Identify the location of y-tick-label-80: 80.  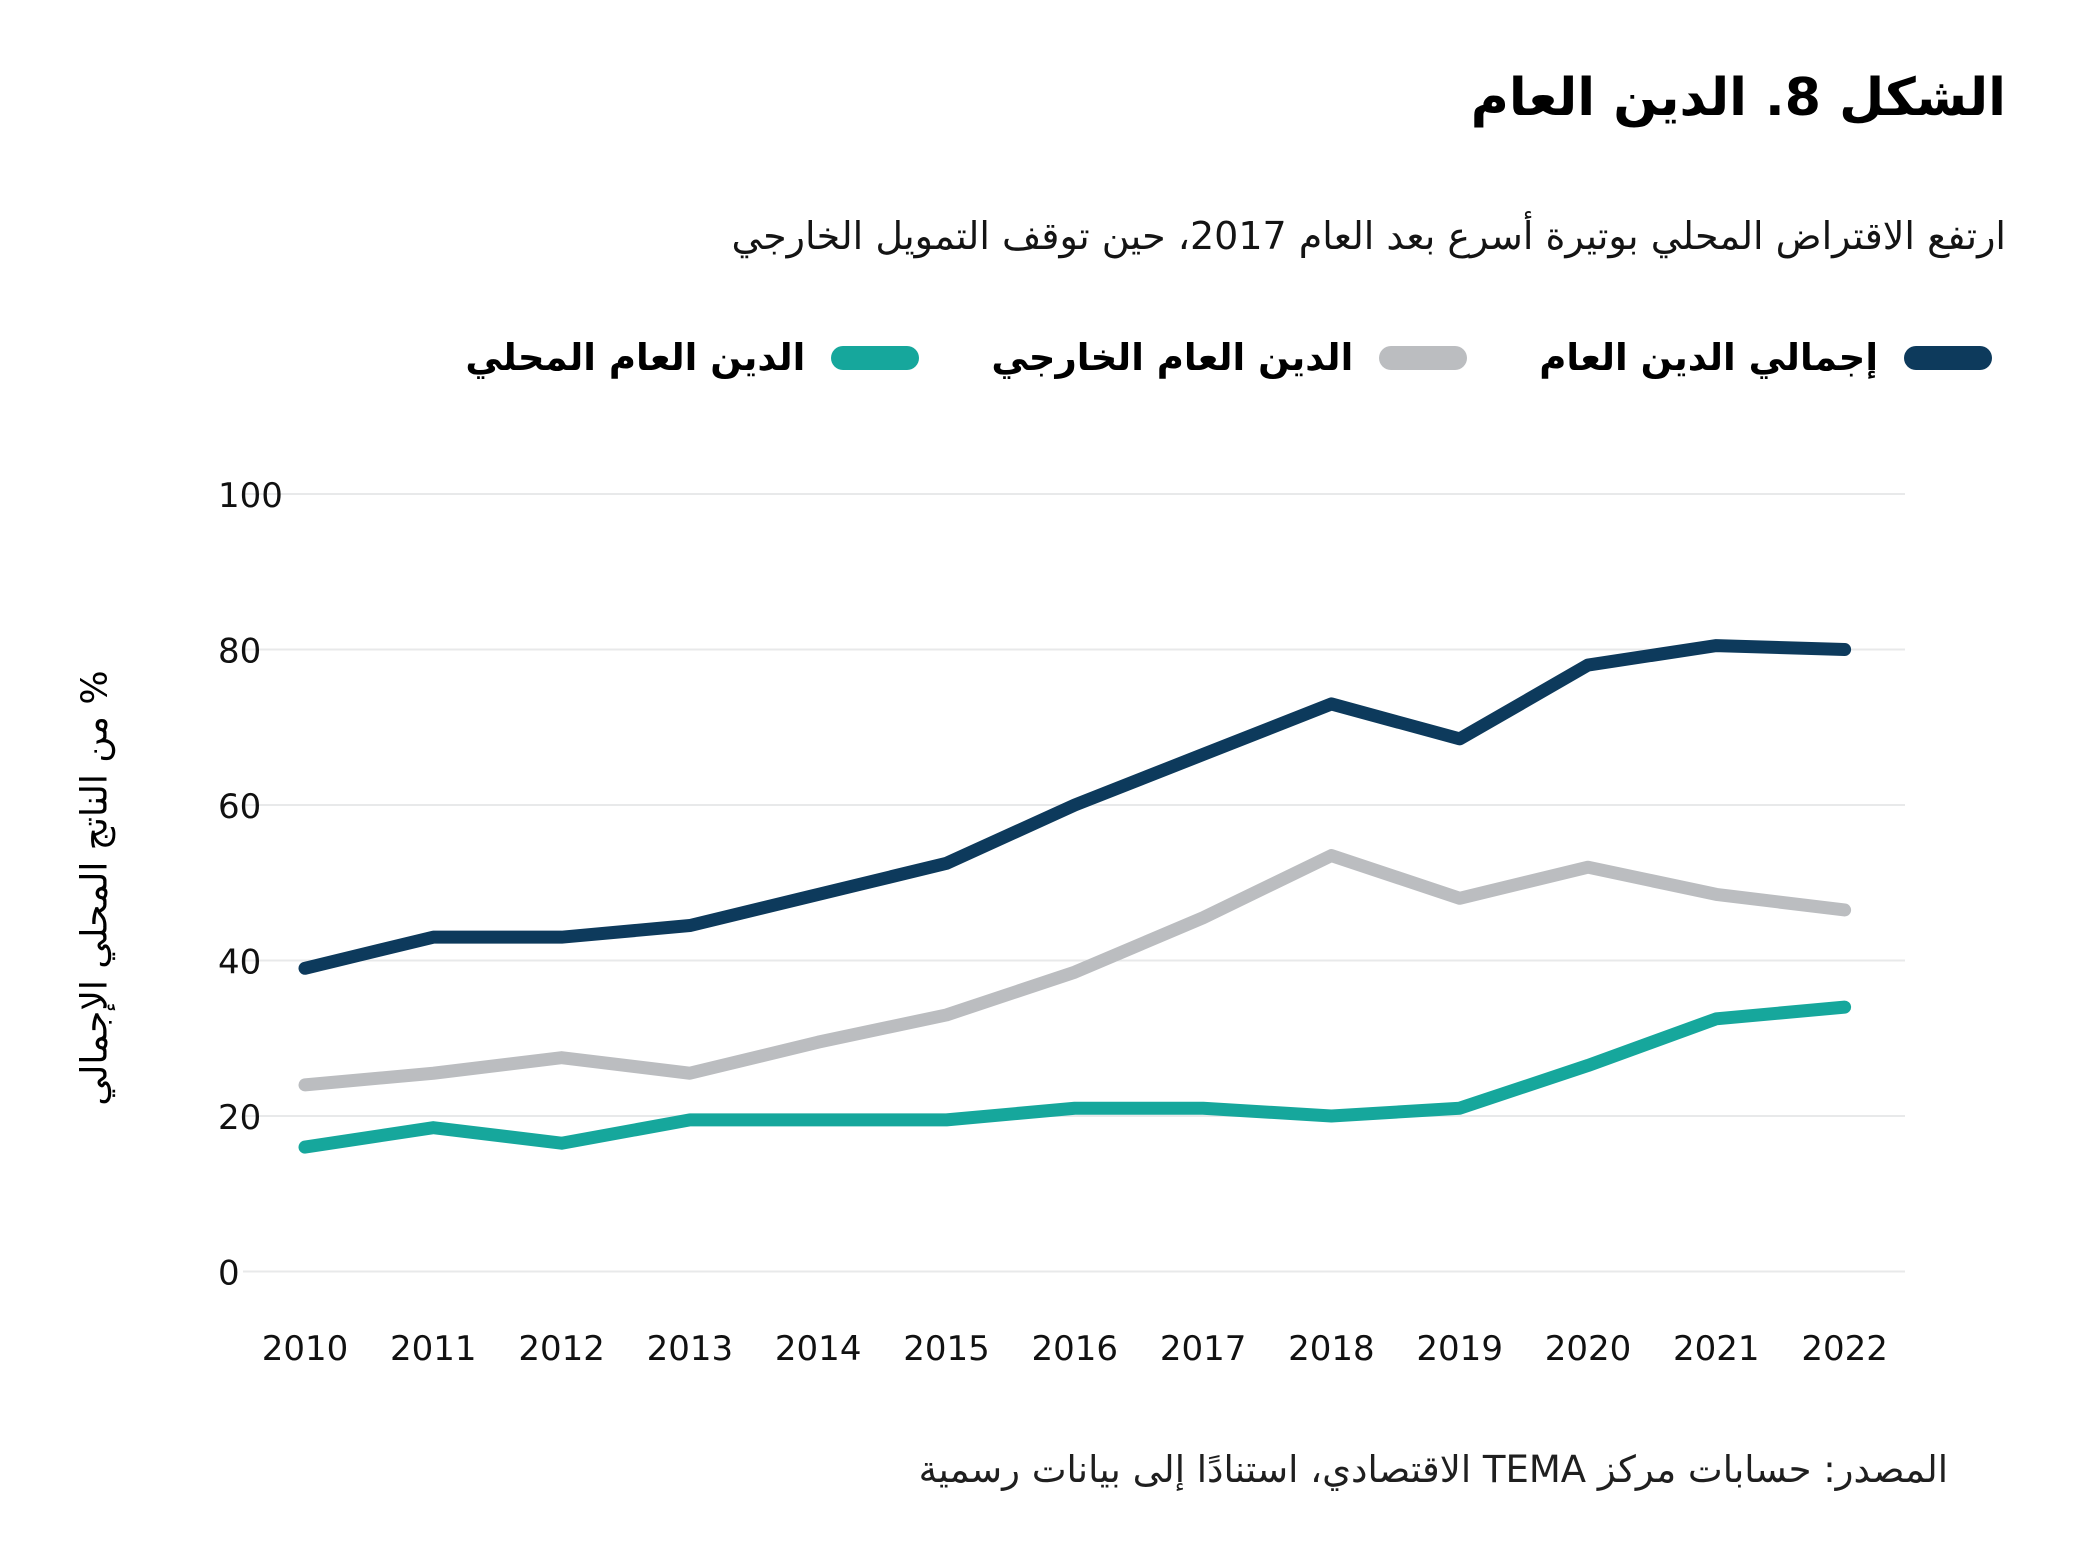
(239, 652).